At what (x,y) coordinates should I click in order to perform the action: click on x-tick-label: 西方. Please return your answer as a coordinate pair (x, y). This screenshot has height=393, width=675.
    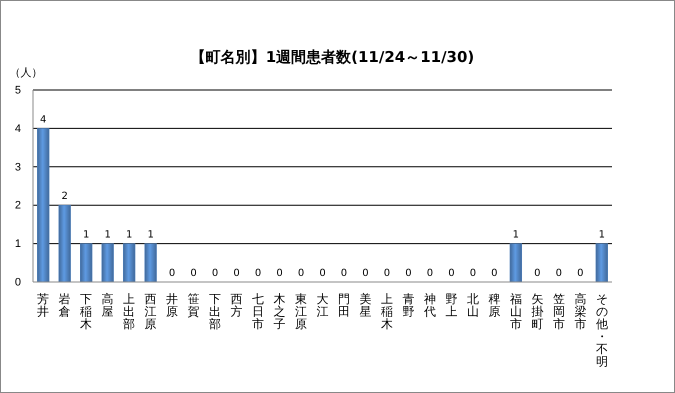
    Looking at the image, I should click on (236, 305).